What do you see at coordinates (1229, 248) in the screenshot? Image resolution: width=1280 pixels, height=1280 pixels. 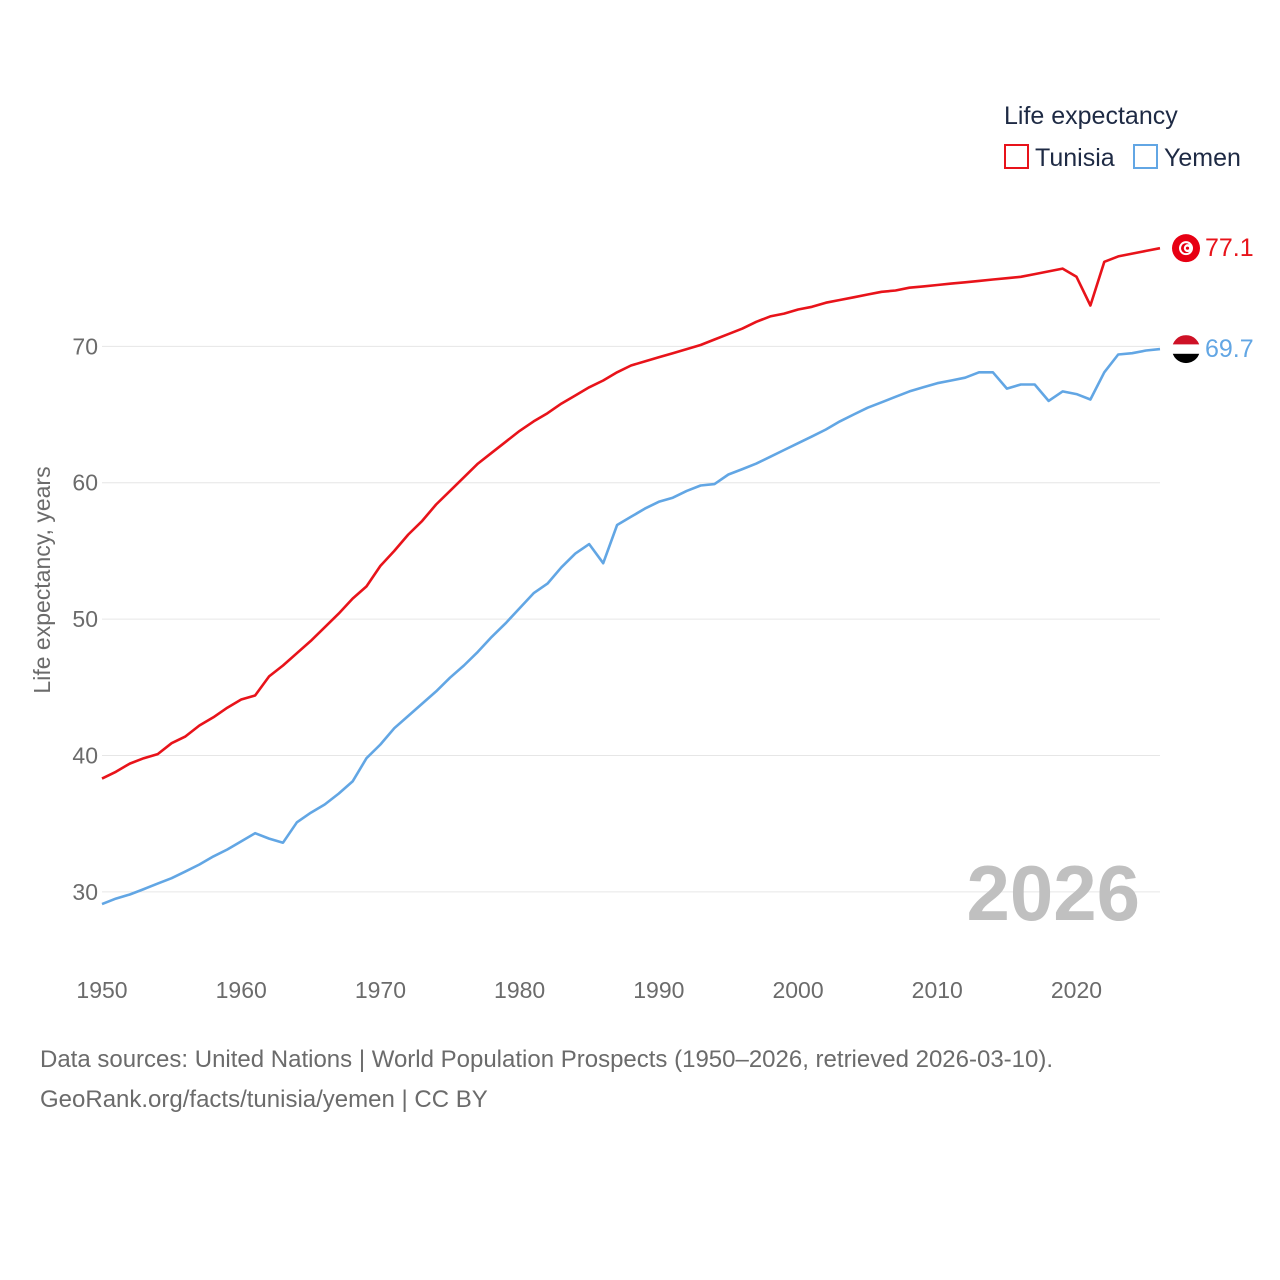 I see `end-value-label-tunisia: 77.1` at bounding box center [1229, 248].